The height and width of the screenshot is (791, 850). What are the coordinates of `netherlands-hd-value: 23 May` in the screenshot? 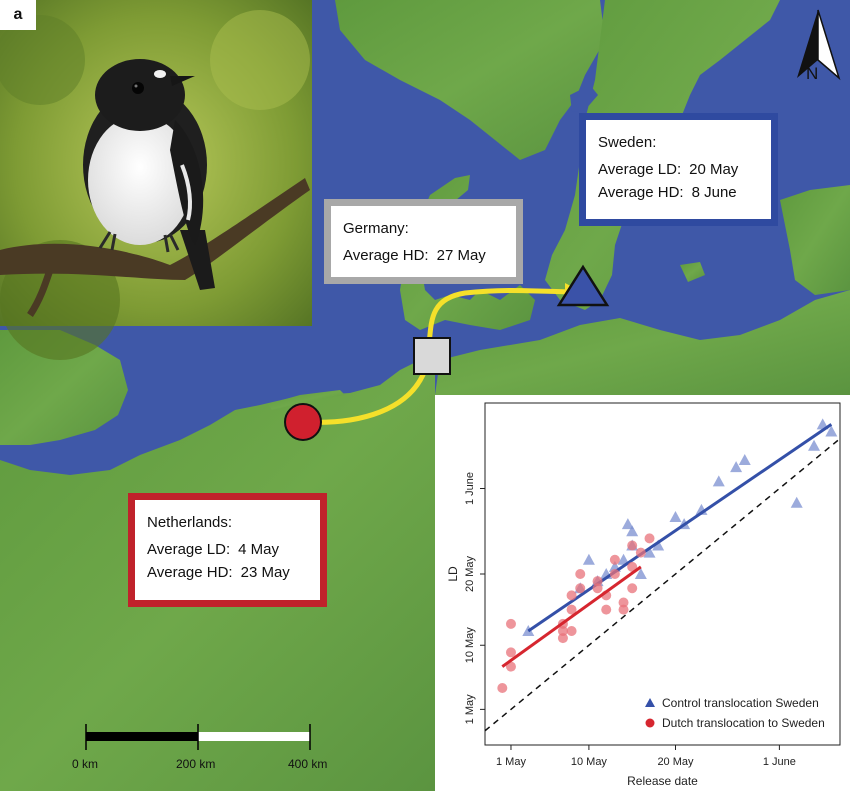 It's located at (265, 572).